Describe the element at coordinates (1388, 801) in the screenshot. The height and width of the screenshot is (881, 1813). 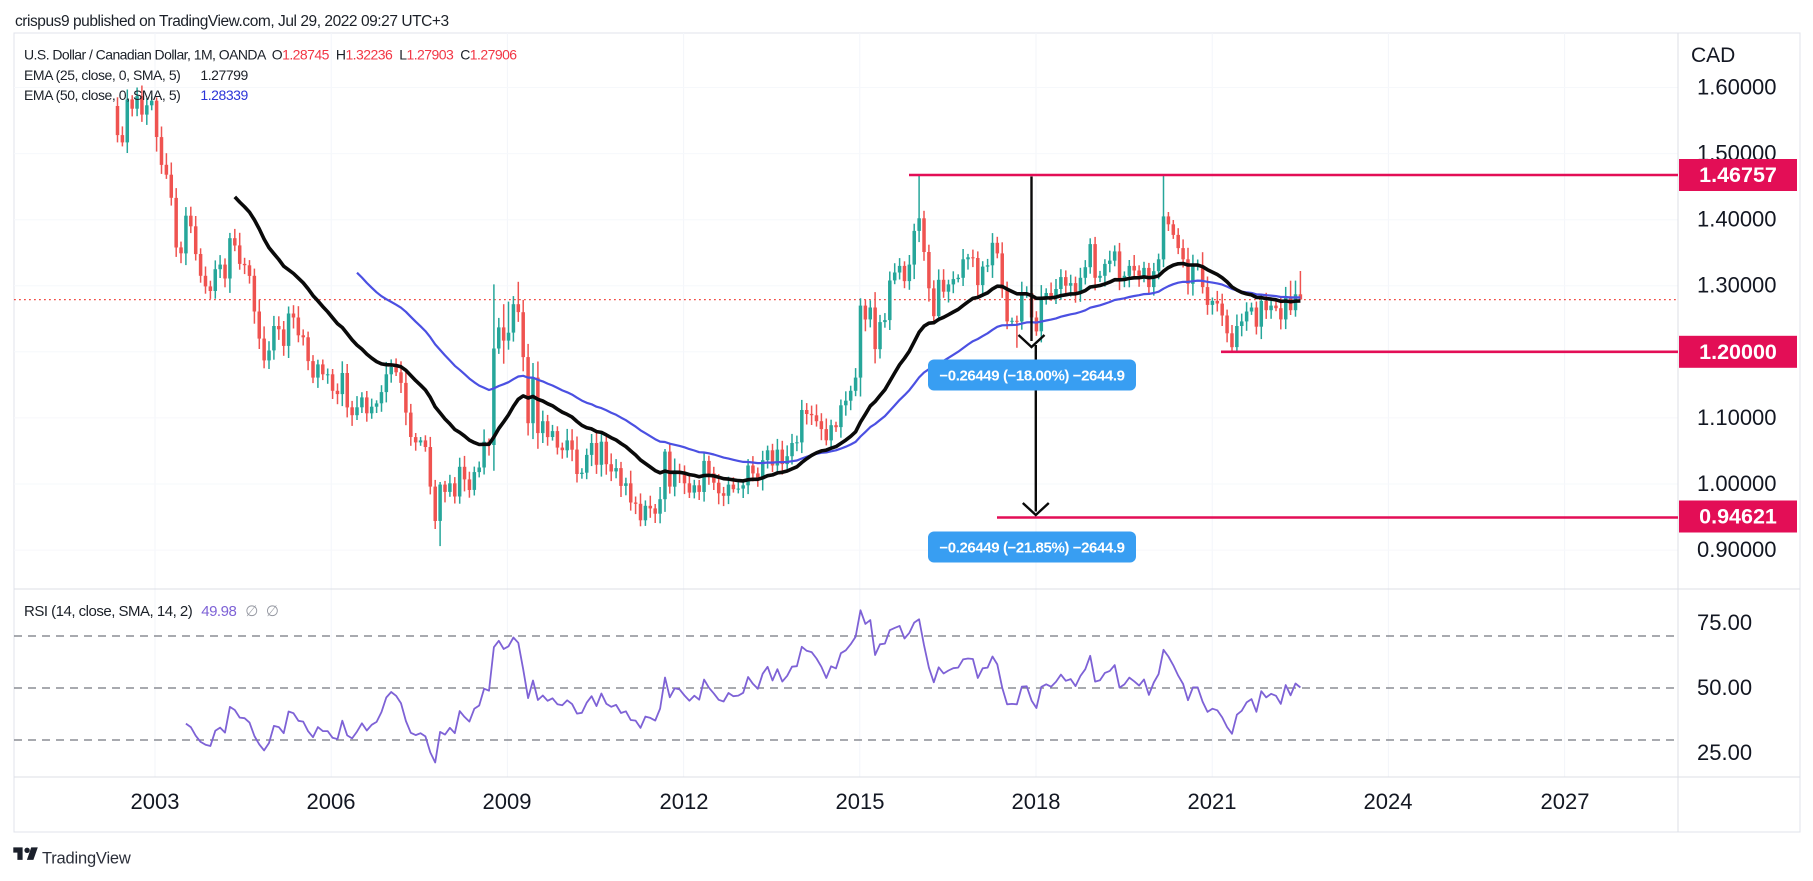
I see `svg-text: 2024` at that location.